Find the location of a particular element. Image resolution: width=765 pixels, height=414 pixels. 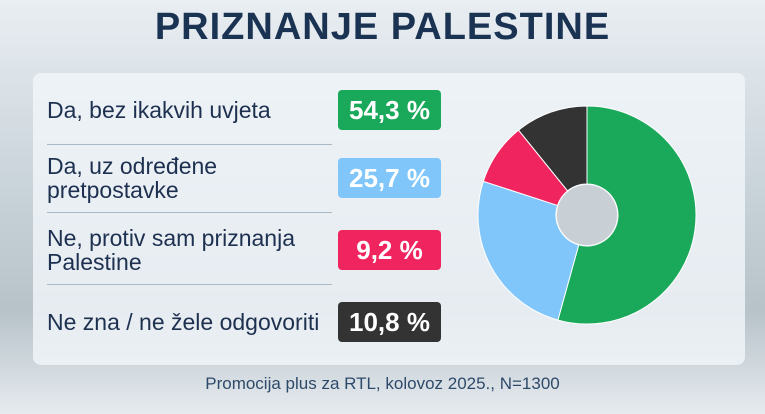

value-label: 9,2 % is located at coordinates (389, 250).